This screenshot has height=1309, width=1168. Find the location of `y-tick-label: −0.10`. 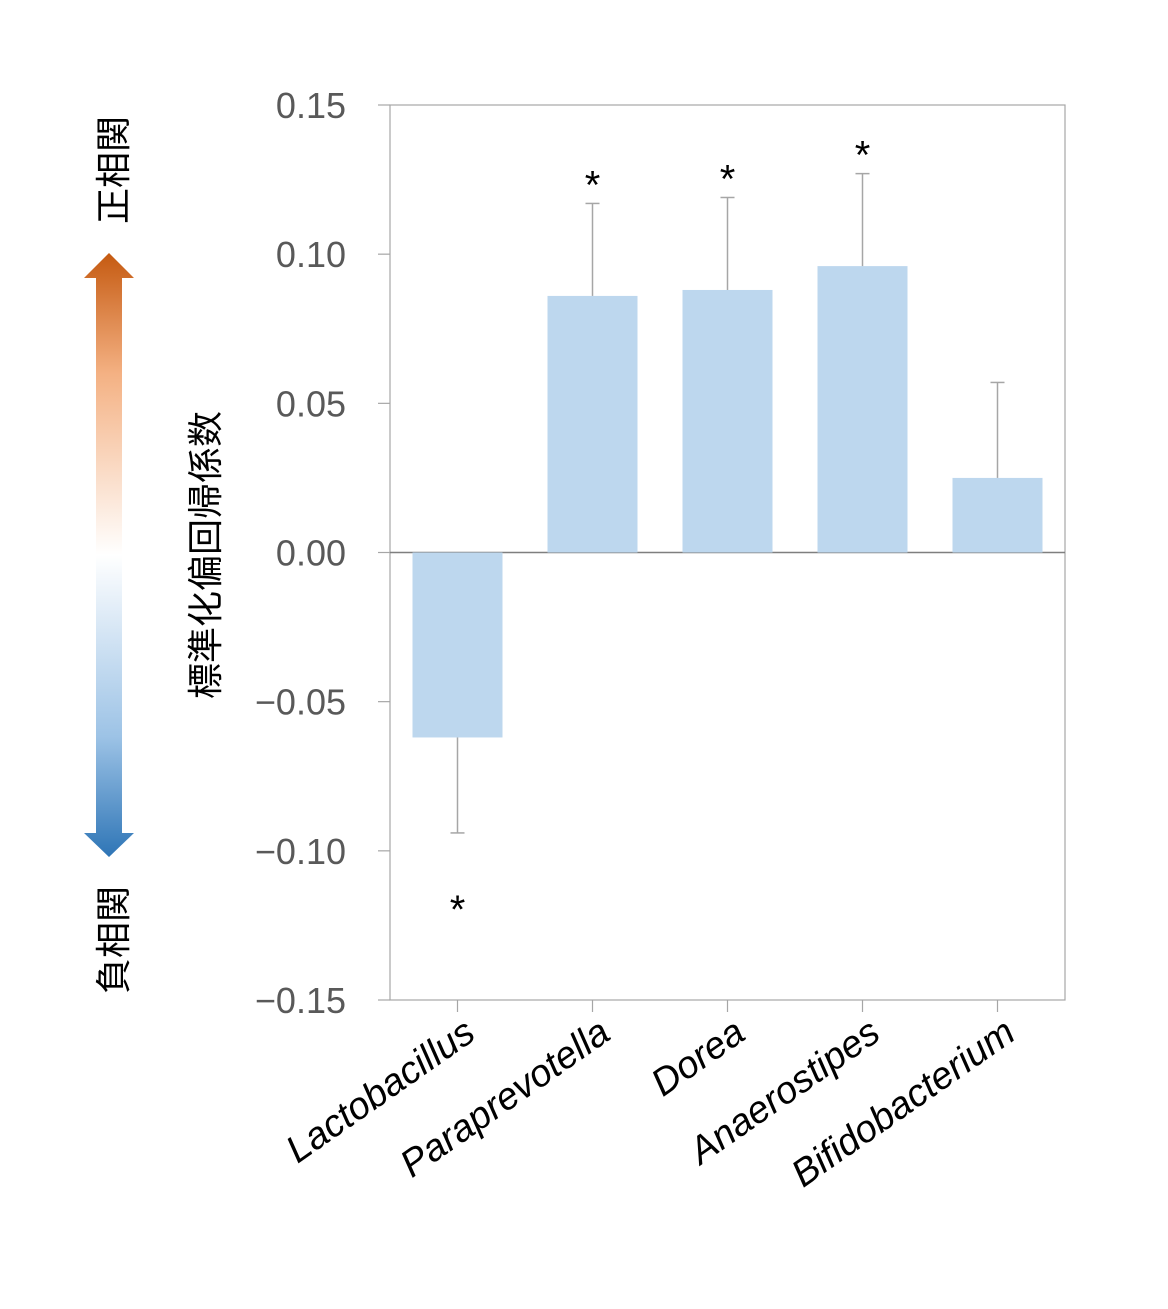

y-tick-label: −0.10 is located at coordinates (300, 851).